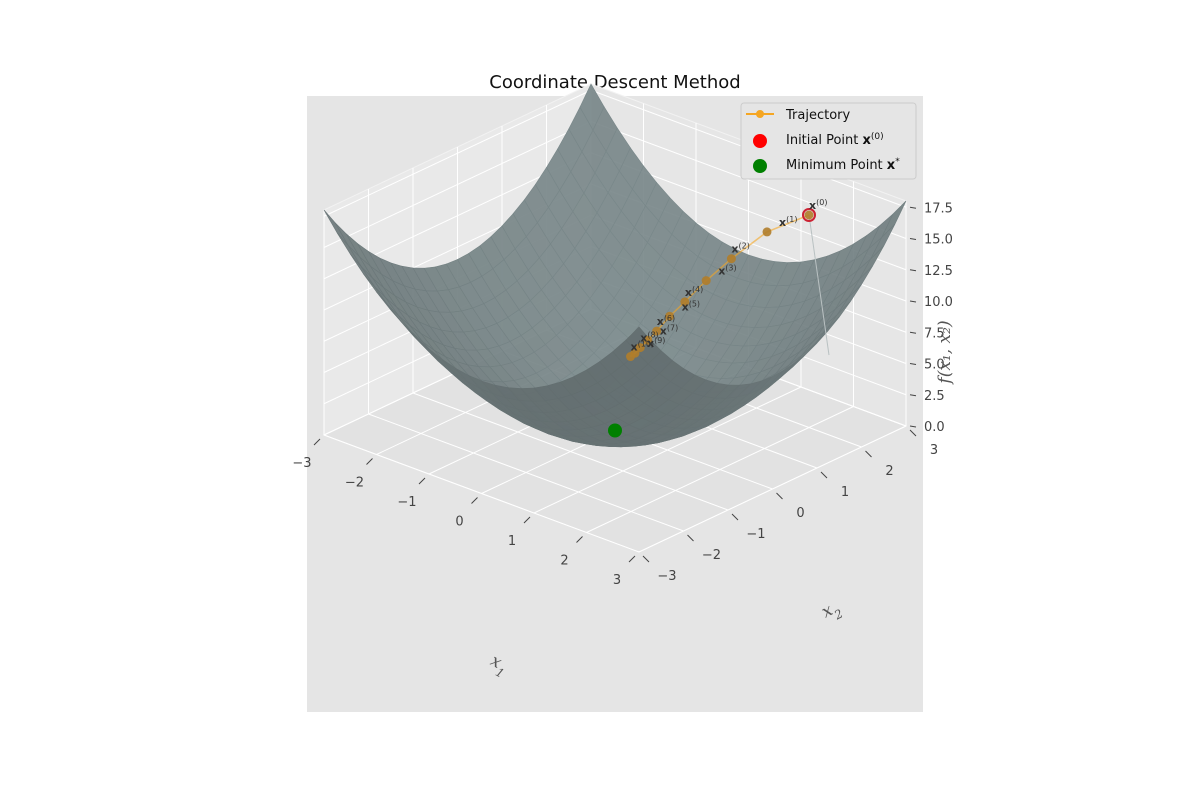 The width and height of the screenshot is (1200, 800). Describe the element at coordinates (938, 240) in the screenshot. I see `z-tick-label: 15.0` at that location.